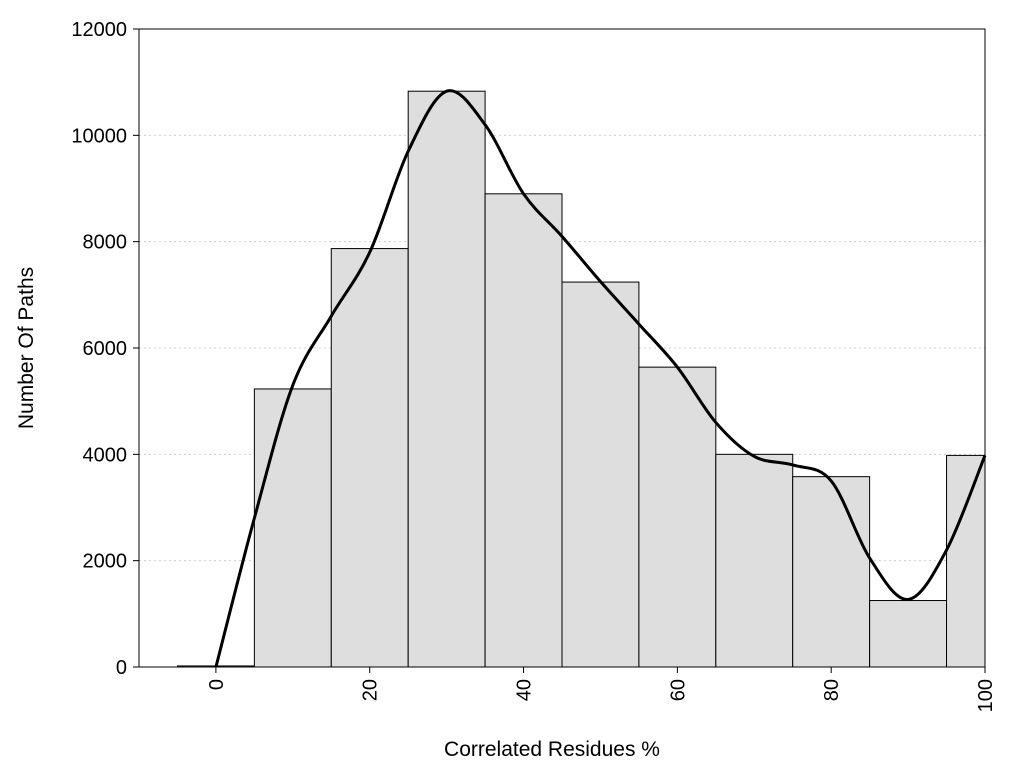 The width and height of the screenshot is (1024, 768). What do you see at coordinates (105, 455) in the screenshot?
I see `y-tick-label-2: 4000` at bounding box center [105, 455].